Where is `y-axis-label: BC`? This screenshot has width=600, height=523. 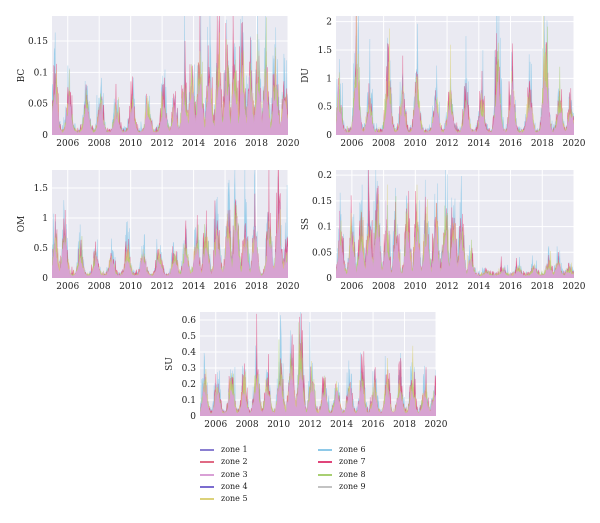 y-axis-label: BC is located at coordinates (22, 76).